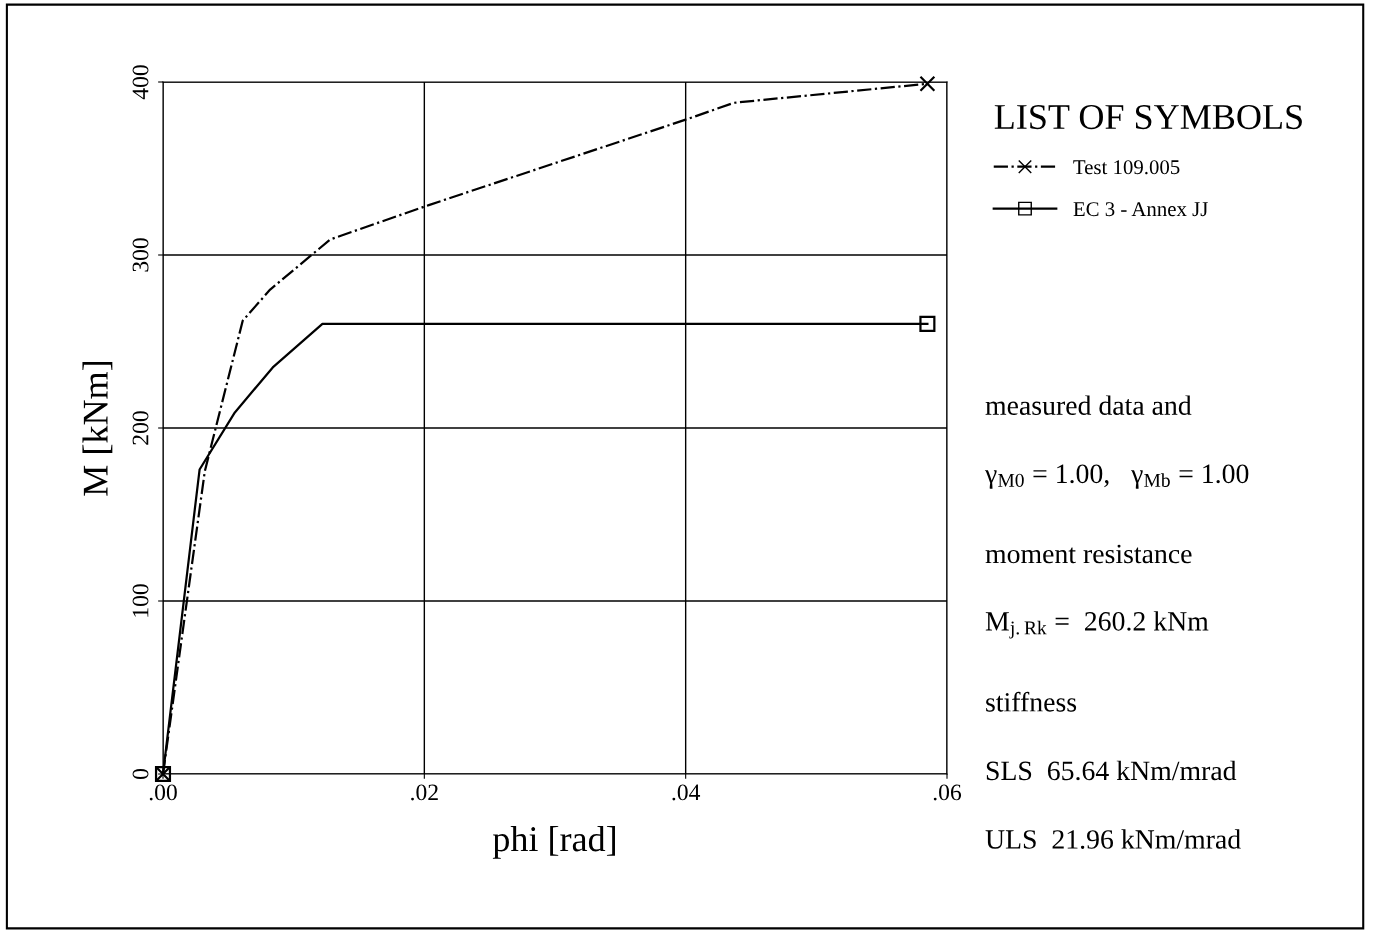 This screenshot has width=1377, height=933. I want to click on x-tick-label: .00, so click(163, 792).